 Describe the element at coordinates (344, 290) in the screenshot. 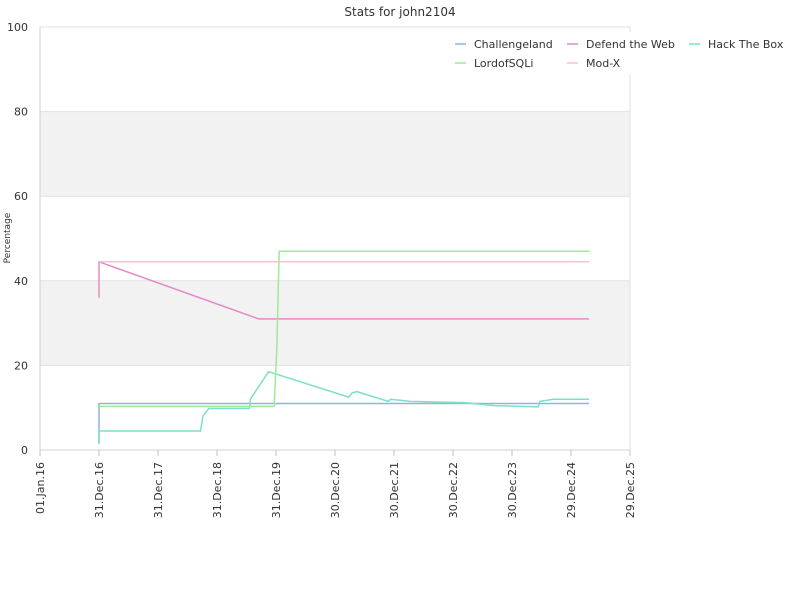

I see `series-line-defend-the-web` at that location.